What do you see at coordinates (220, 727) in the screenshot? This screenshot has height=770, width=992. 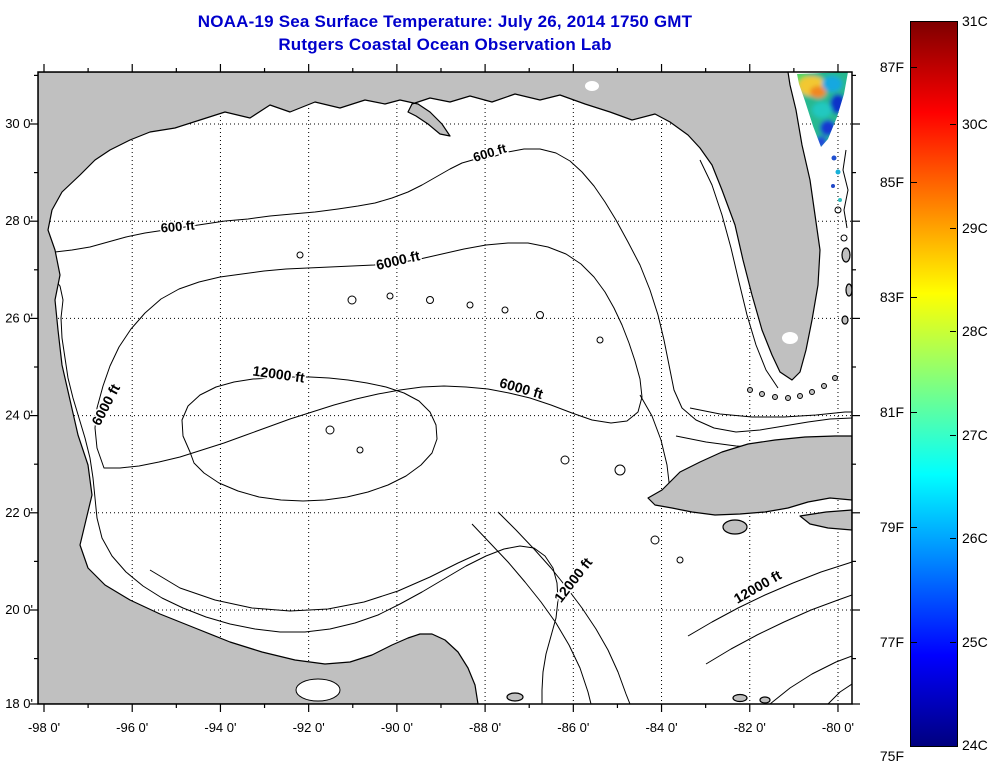 I see `x-tick-label: -94 0'` at bounding box center [220, 727].